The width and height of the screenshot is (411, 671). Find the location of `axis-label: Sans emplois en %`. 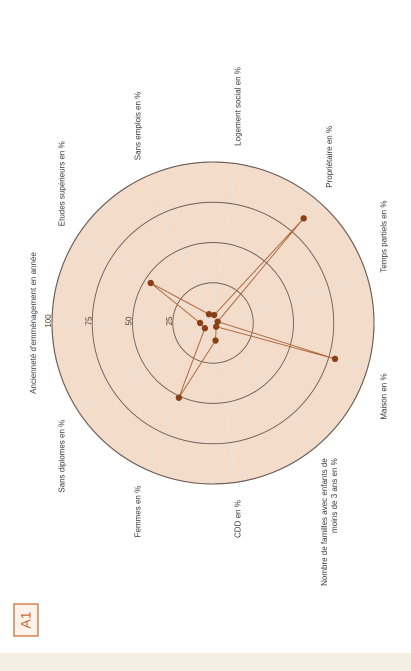

axis-label: Sans emplois en % is located at coordinates (138, 126).